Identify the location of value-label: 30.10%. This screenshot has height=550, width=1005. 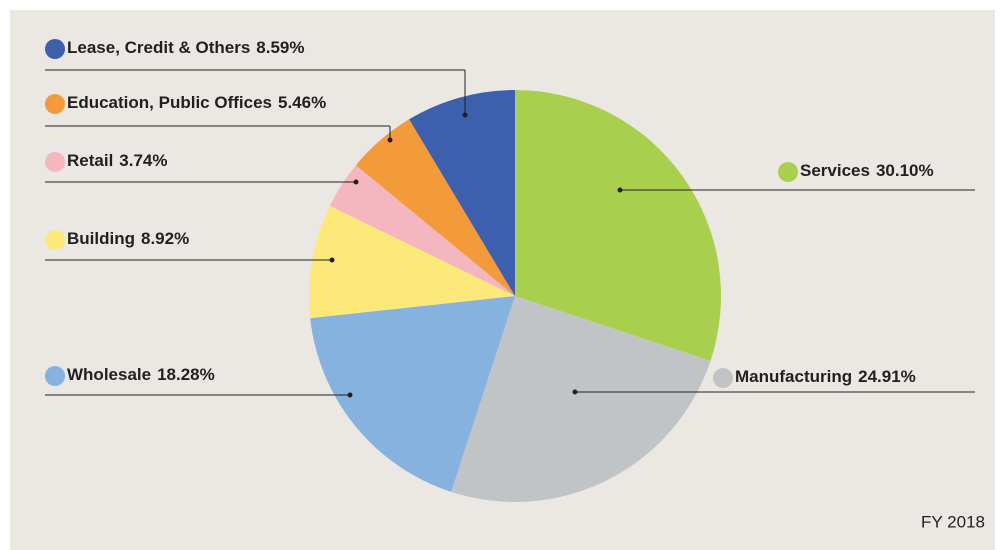
(905, 170).